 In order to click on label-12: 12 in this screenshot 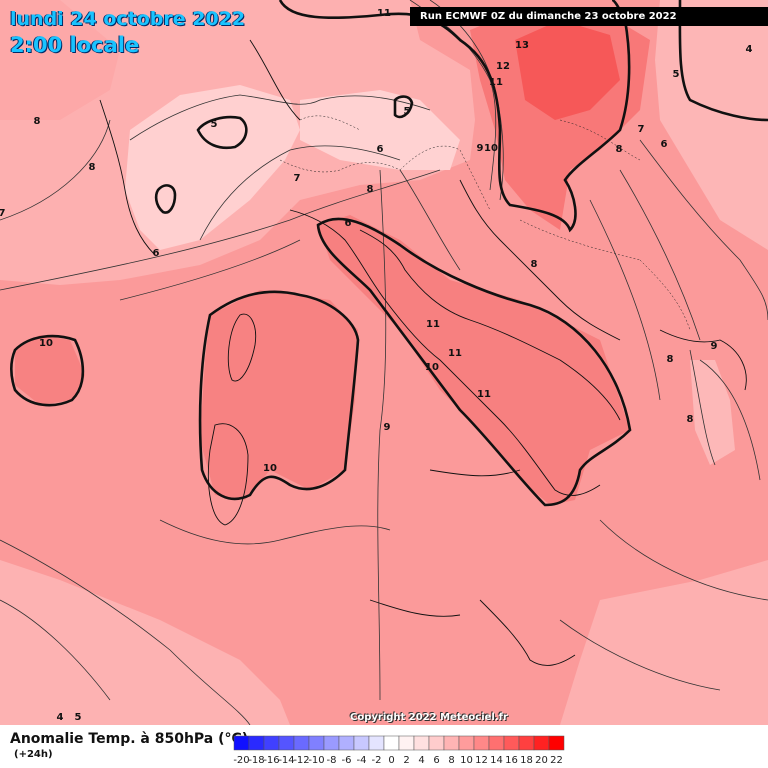, I will do `click(503, 66)`.